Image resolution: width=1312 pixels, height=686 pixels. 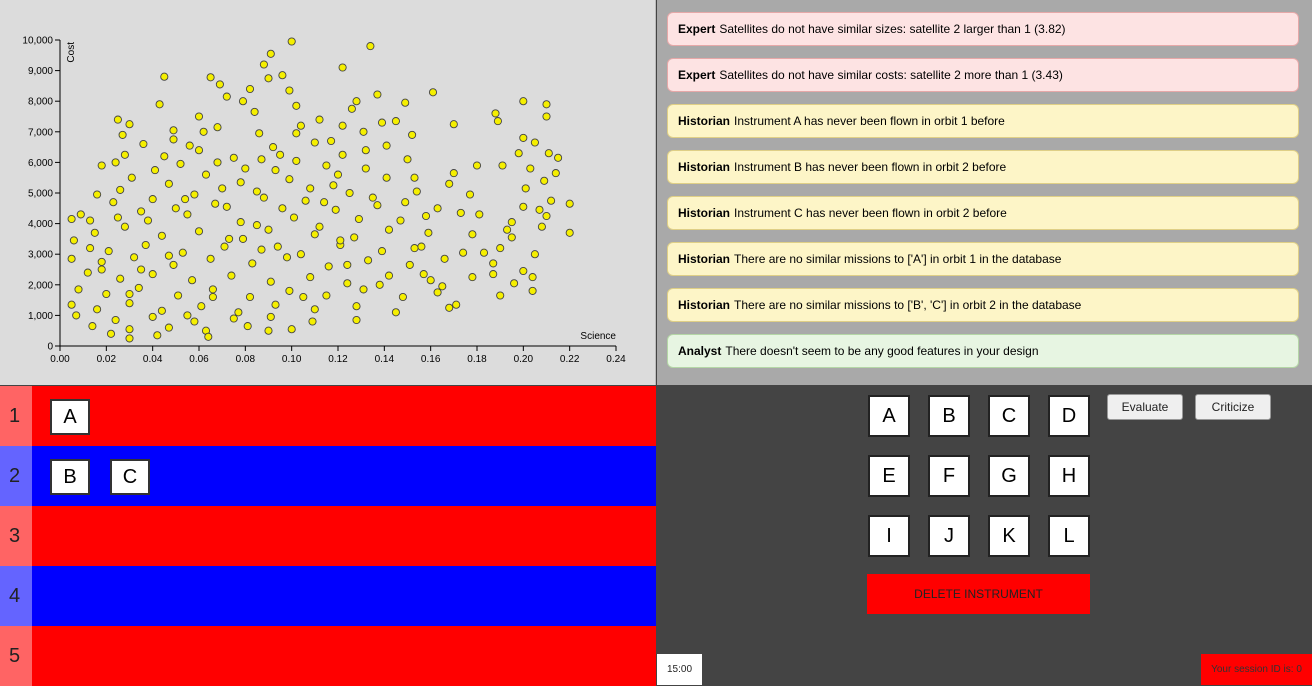 What do you see at coordinates (1233, 407) in the screenshot?
I see `criticize-button: Criticize` at bounding box center [1233, 407].